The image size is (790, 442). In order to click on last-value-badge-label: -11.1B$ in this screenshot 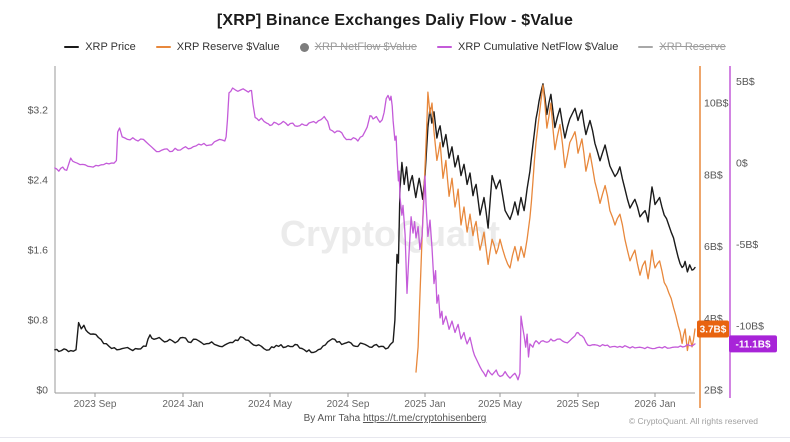, I will do `click(752, 344)`.